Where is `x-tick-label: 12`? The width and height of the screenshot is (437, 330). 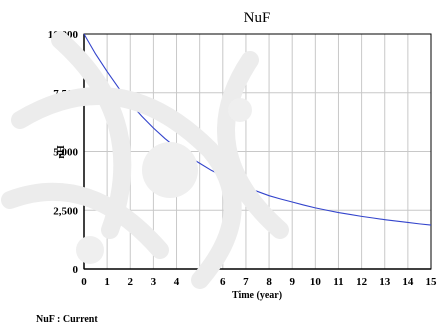 x-tick-label: 12 is located at coordinates (362, 282).